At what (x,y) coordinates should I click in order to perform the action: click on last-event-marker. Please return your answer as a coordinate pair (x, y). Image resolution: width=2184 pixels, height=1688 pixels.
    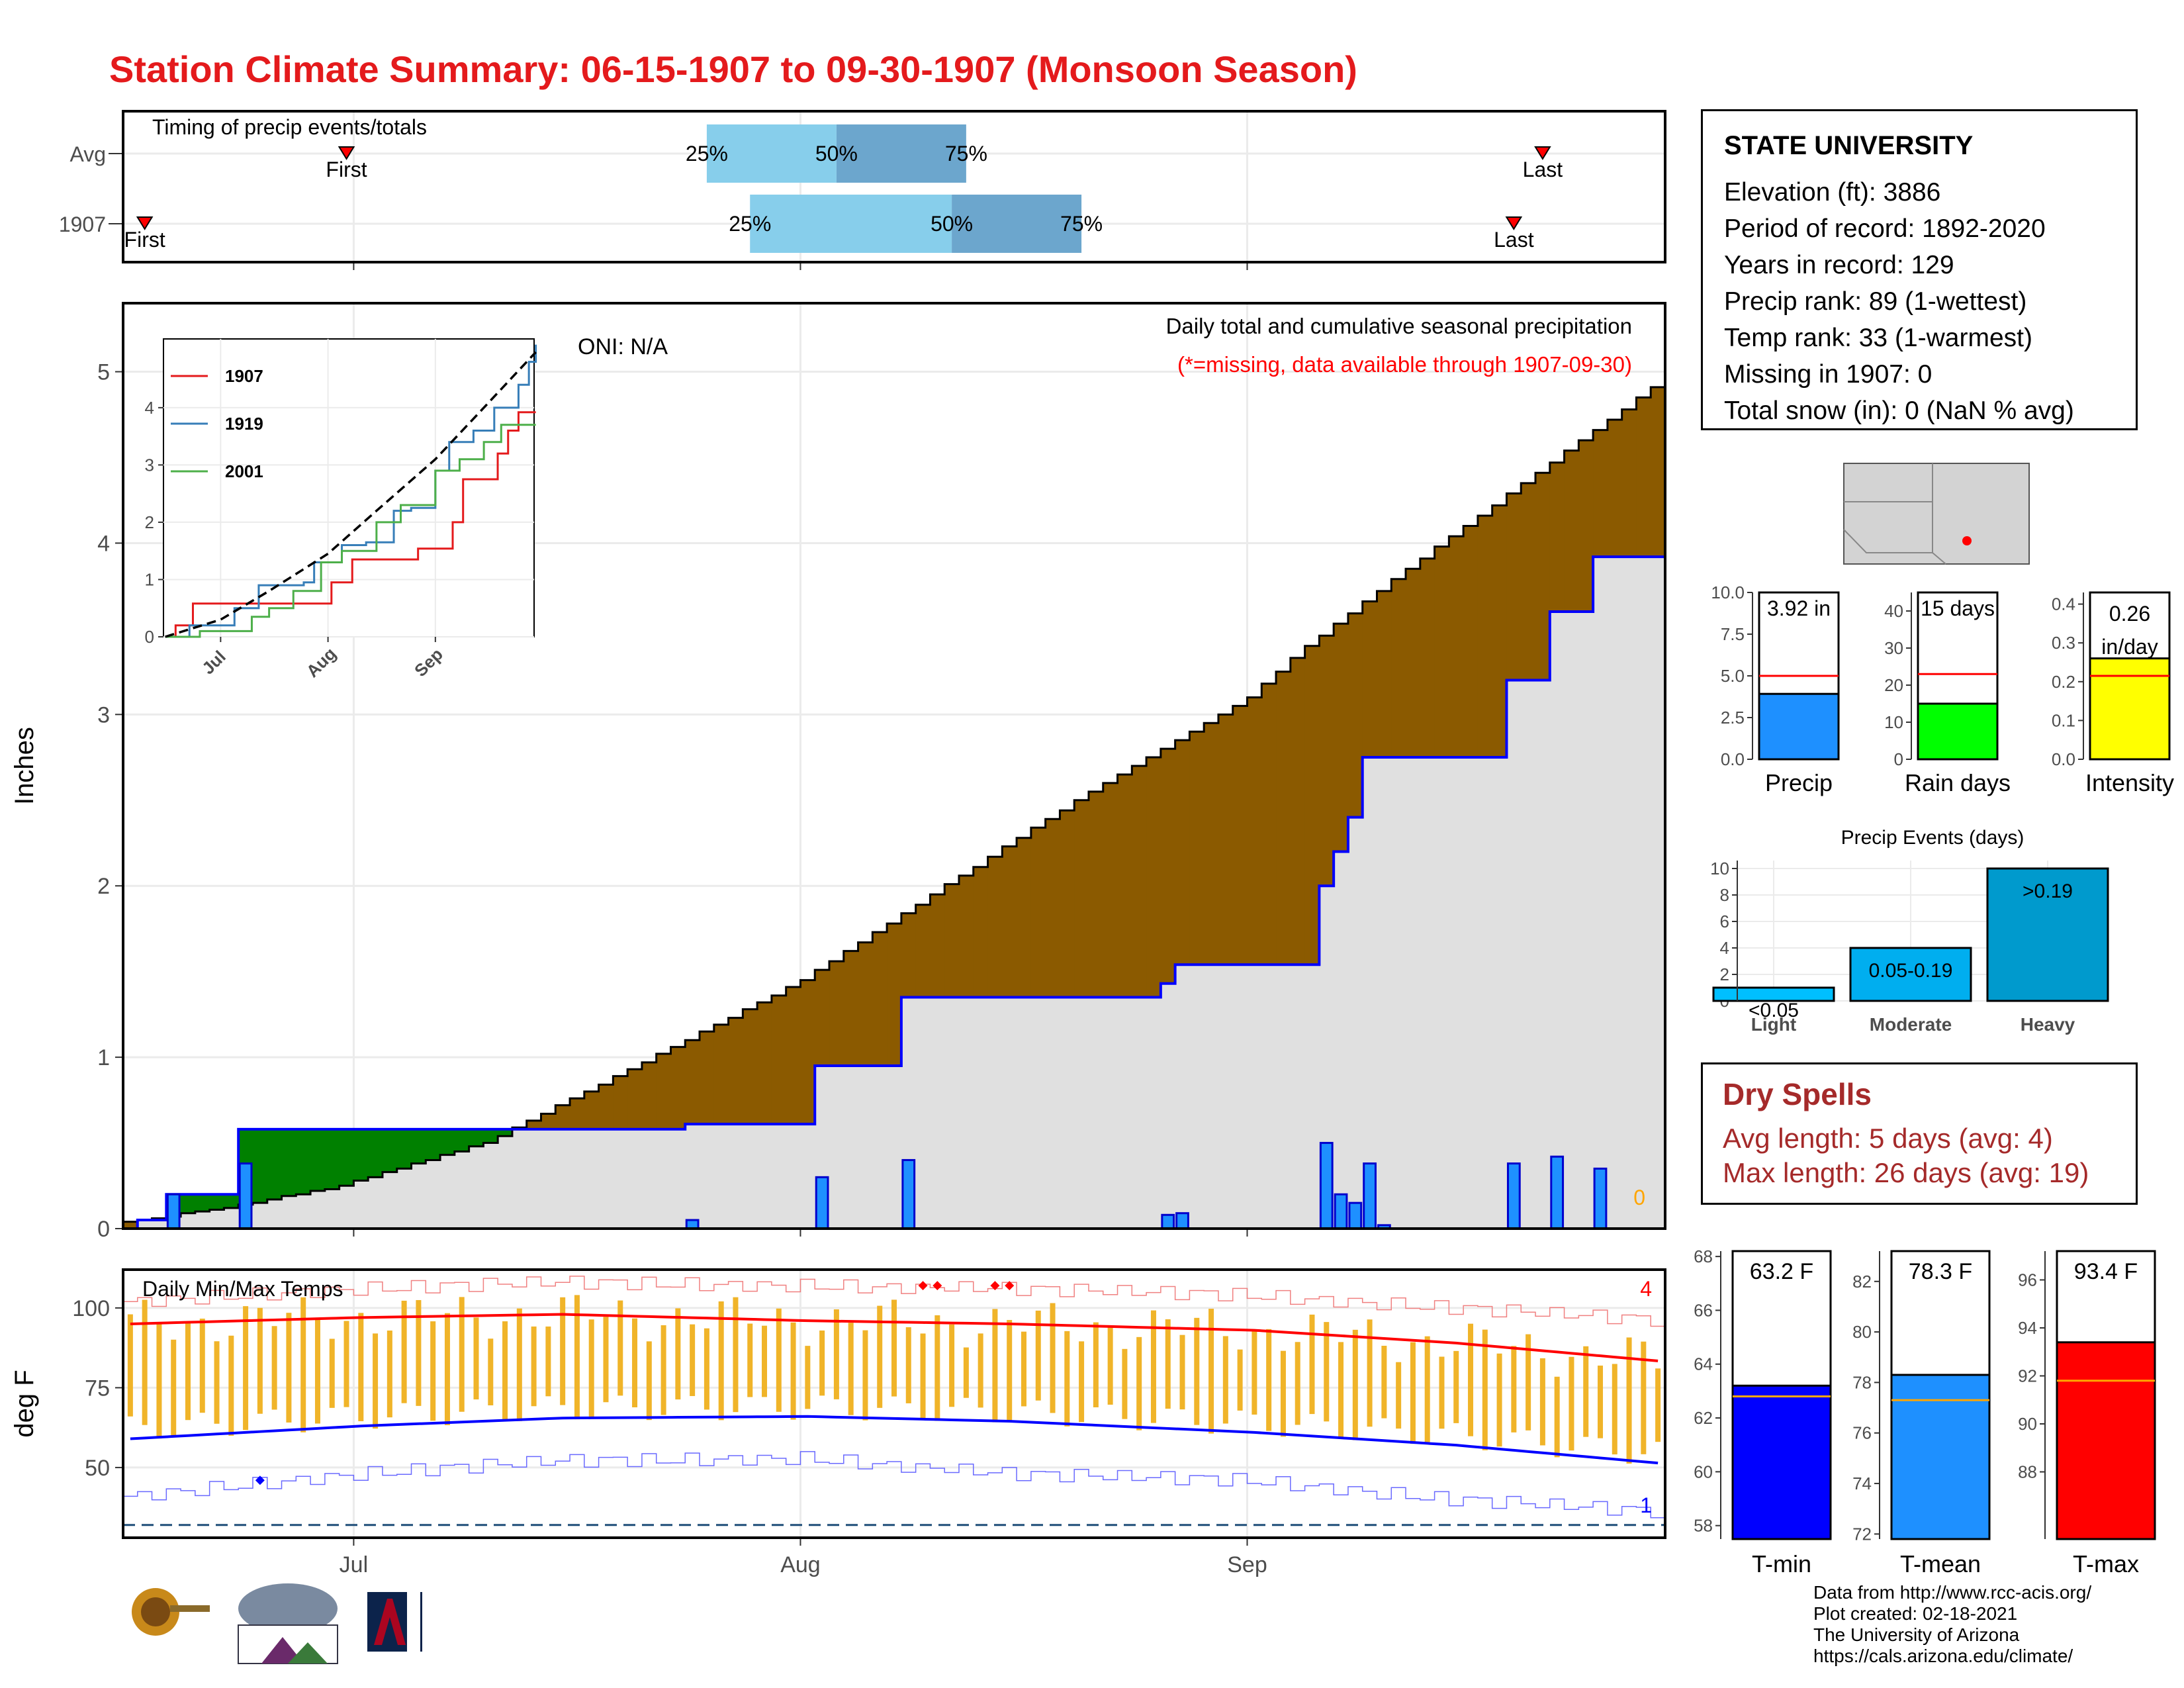
    Looking at the image, I should click on (1542, 153).